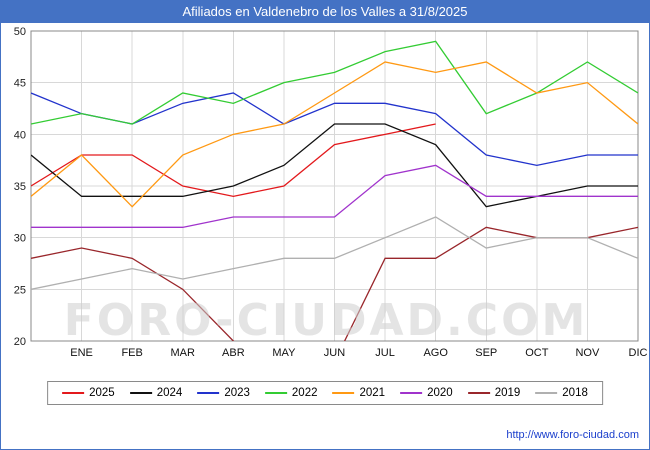  What do you see at coordinates (88, 393) in the screenshot?
I see `legend-item-2025: 2025` at bounding box center [88, 393].